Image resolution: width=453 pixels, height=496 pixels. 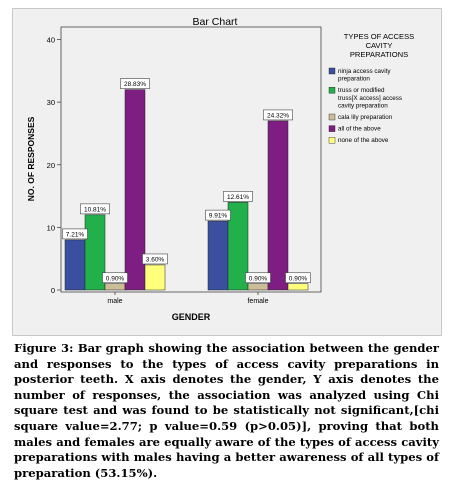 What do you see at coordinates (51, 102) in the screenshot?
I see `y-tick-label: 30` at bounding box center [51, 102].